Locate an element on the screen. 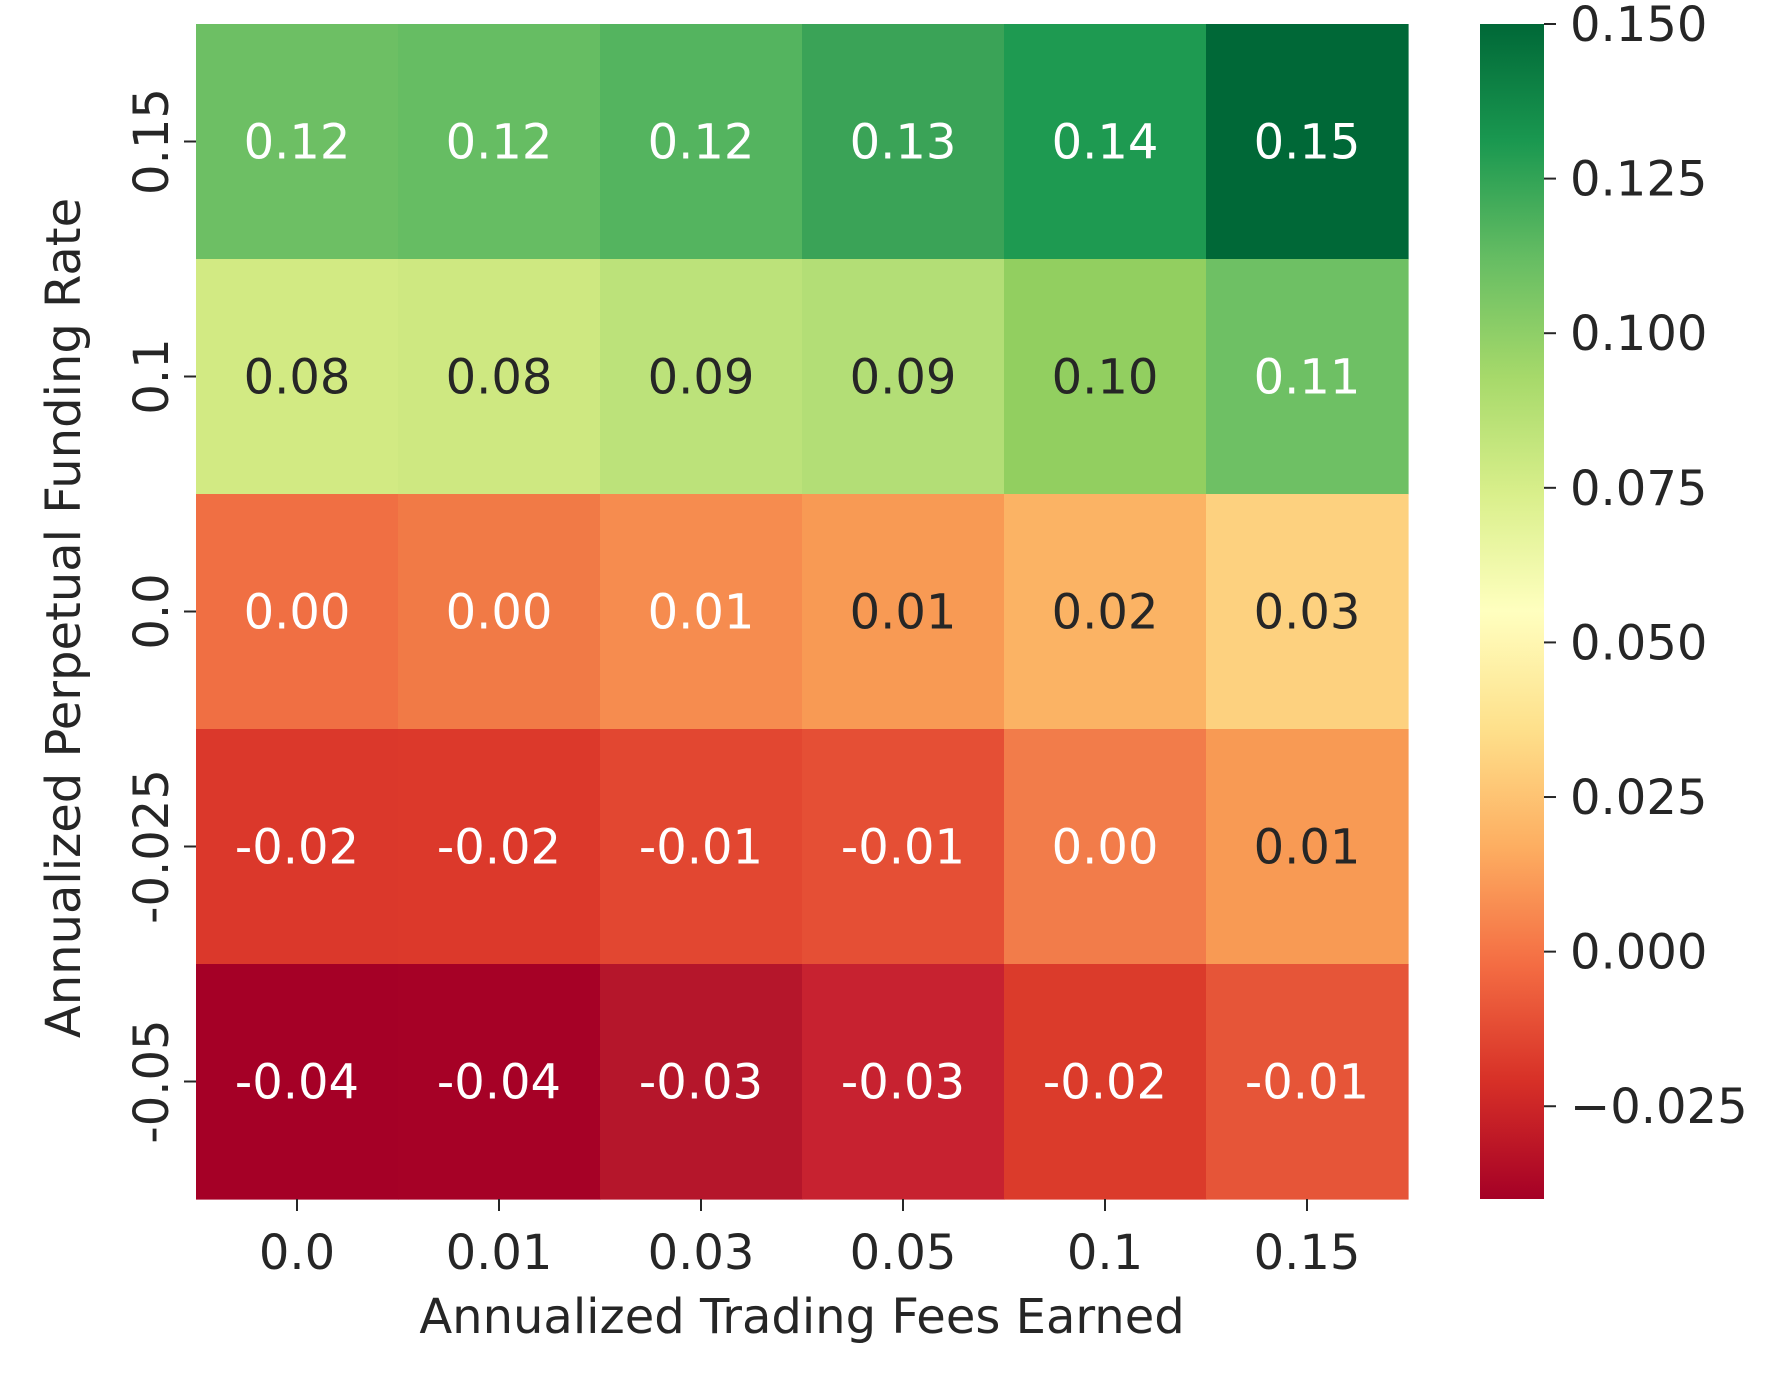 Image resolution: width=1782 pixels, height=1384 pixels. y-axis: 0.15 0.1 0.0 -0.025 -0.05 is located at coordinates (160, 616).